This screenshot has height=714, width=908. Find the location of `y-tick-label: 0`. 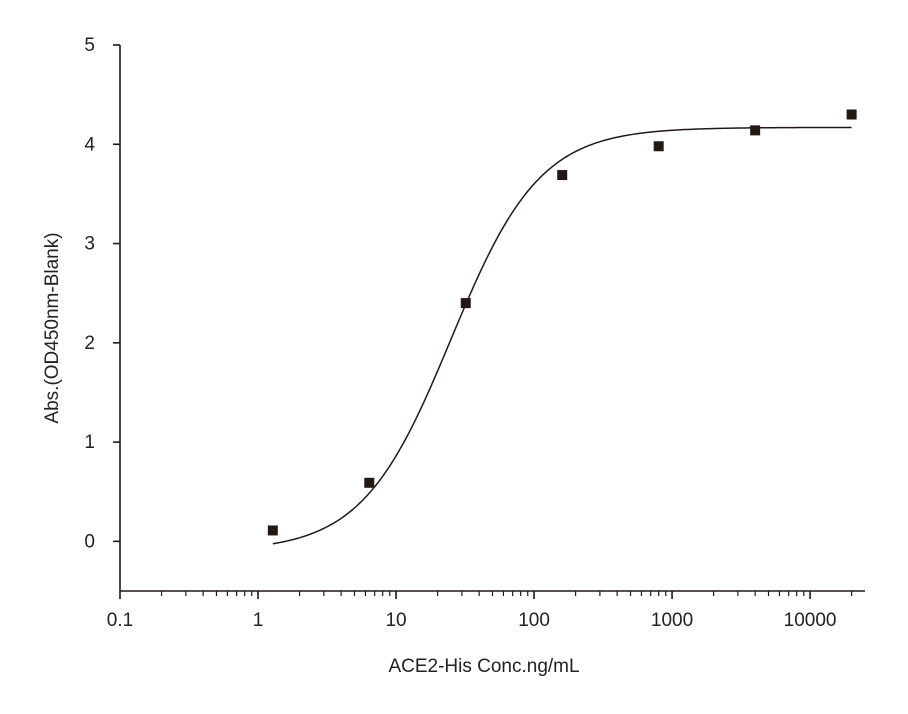

y-tick-label: 0 is located at coordinates (89, 541).